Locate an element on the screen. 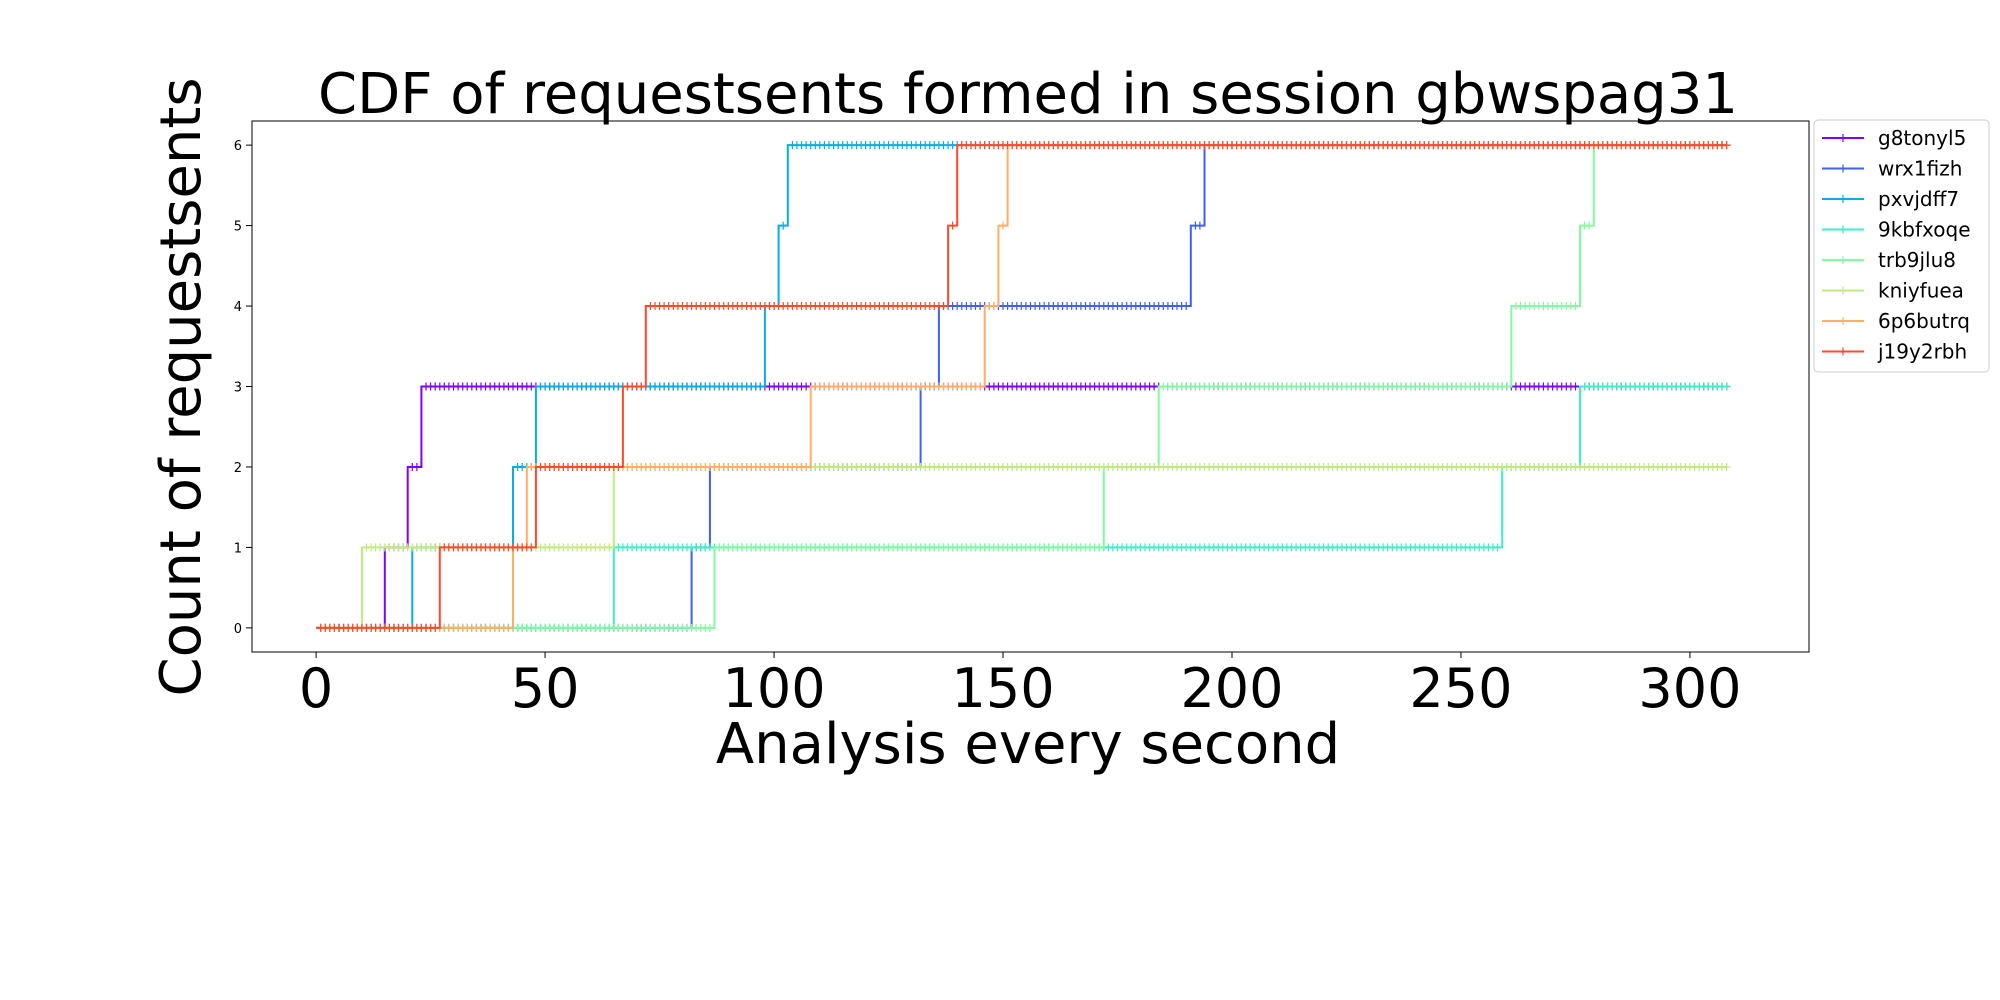  y-tick-label: 3 is located at coordinates (238, 388).